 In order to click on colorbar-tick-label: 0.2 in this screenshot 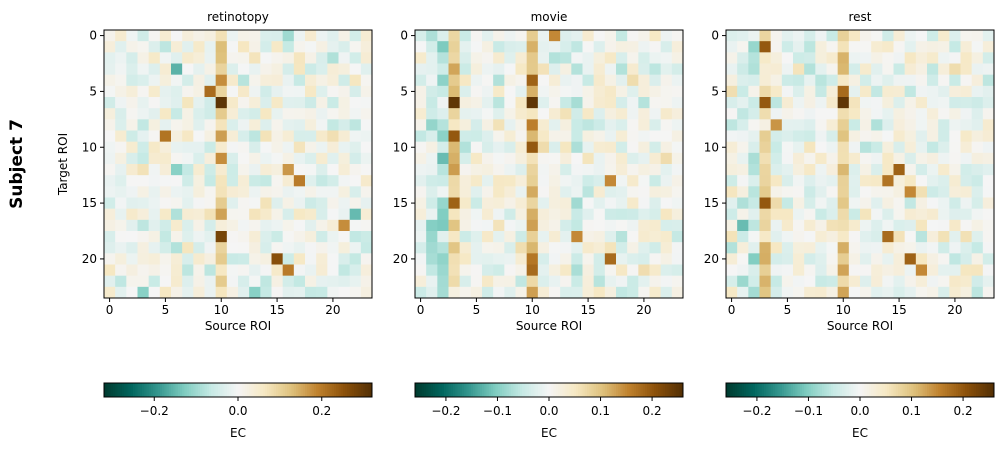, I will do `click(963, 411)`.